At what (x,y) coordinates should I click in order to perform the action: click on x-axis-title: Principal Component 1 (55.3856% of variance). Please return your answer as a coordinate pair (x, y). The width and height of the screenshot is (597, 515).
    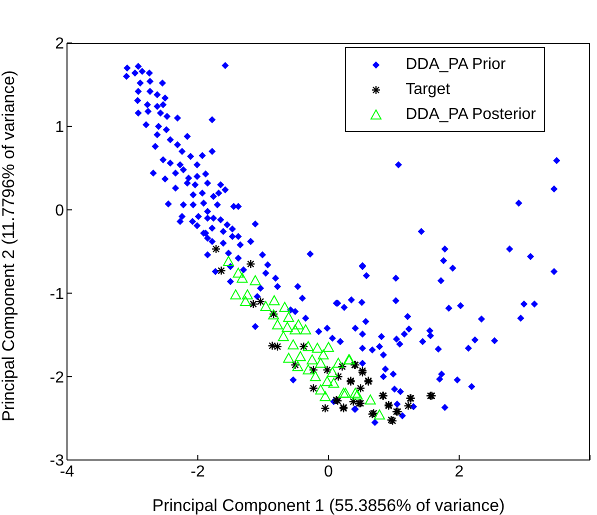
    Looking at the image, I should click on (328, 505).